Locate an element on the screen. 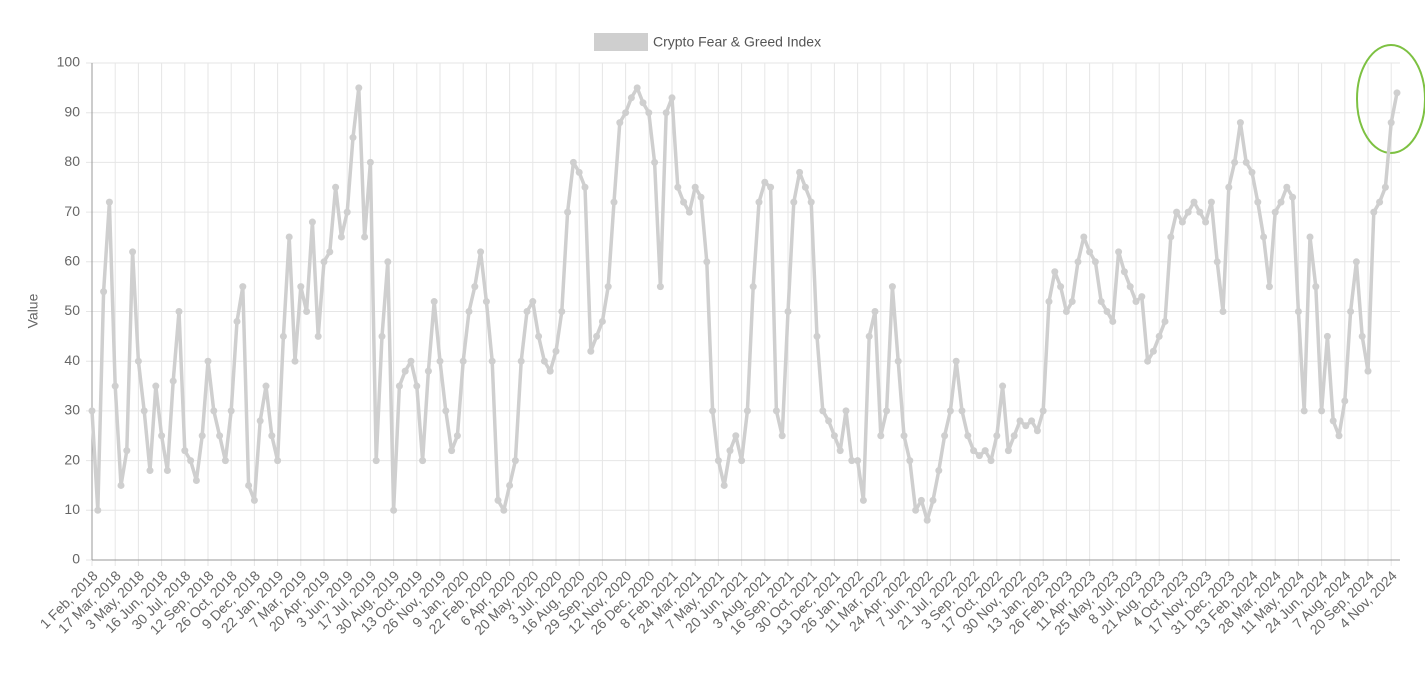  y-tick-label: 10 is located at coordinates (72, 509).